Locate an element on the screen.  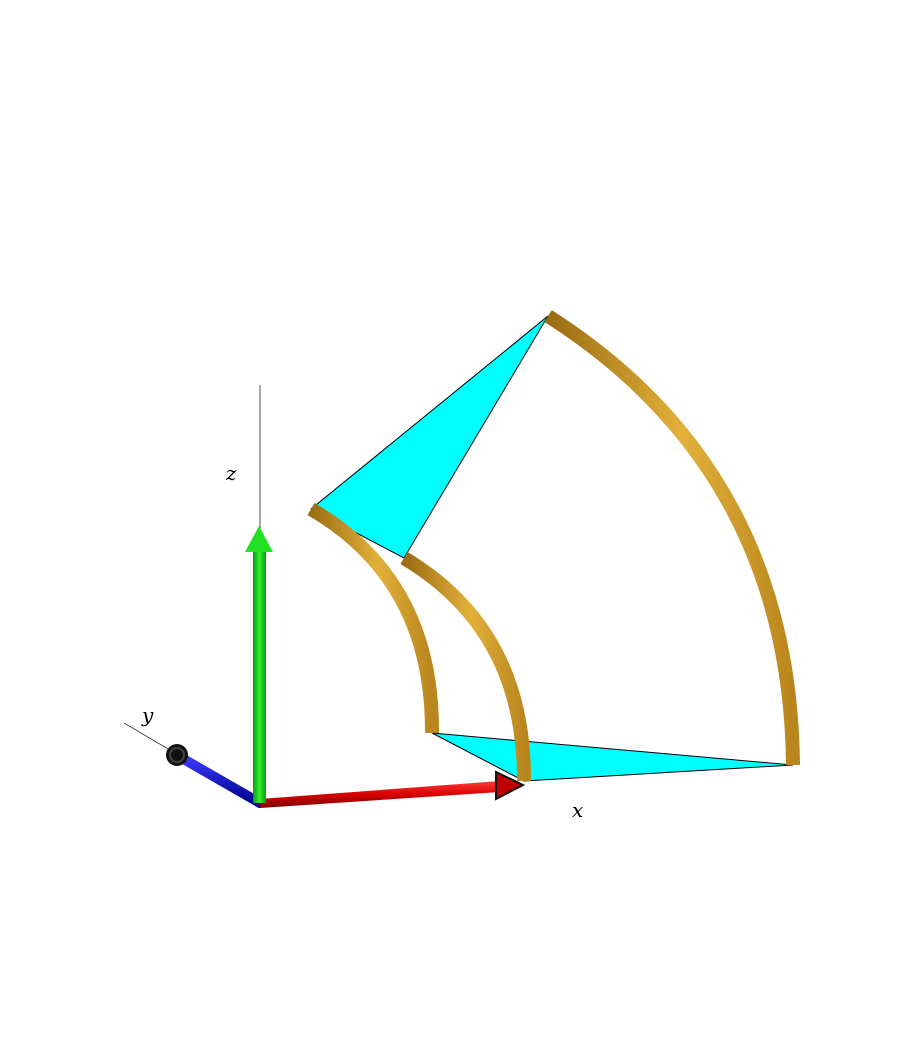
outer-arc-tube is located at coordinates (672, 538).